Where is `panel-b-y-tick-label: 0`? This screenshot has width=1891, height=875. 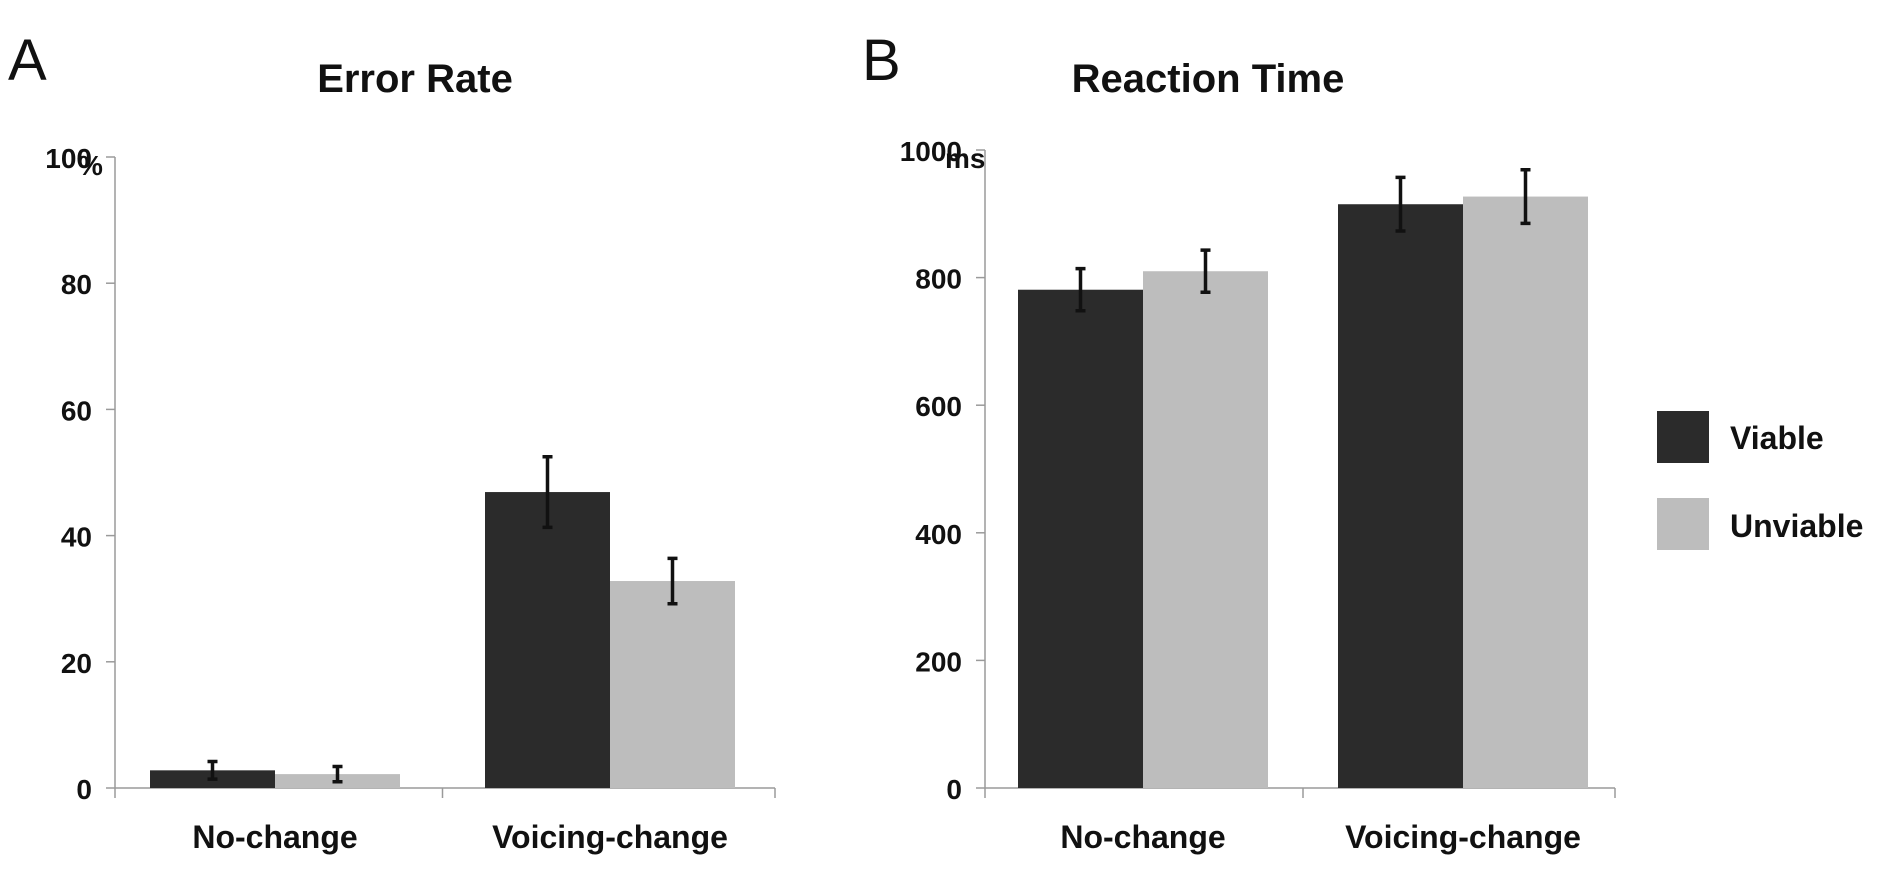
panel-b-y-tick-label: 0 is located at coordinates (954, 789).